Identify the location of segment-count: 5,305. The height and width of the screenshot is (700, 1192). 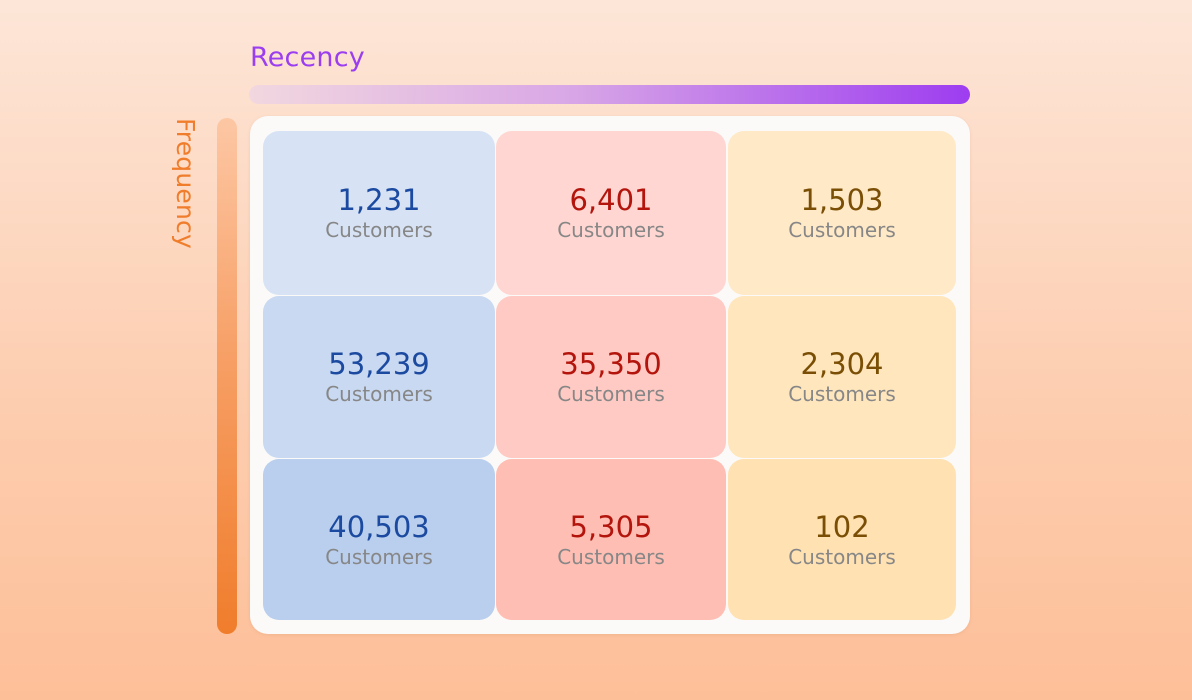
(611, 526).